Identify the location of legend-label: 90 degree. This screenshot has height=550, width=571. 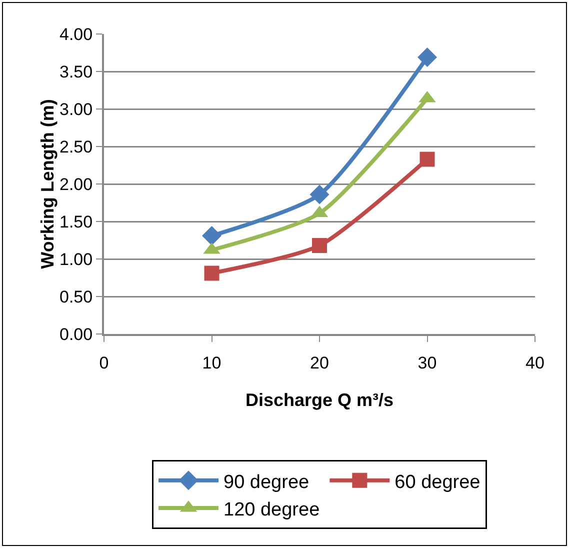
(267, 482).